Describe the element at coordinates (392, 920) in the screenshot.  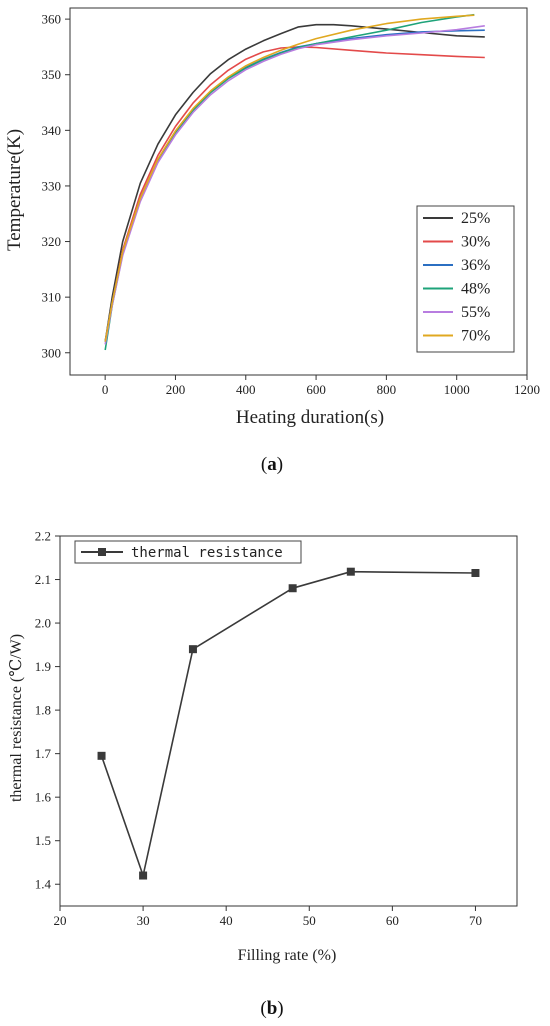
I see `thermal-resistance-x-tick-label: 60` at that location.